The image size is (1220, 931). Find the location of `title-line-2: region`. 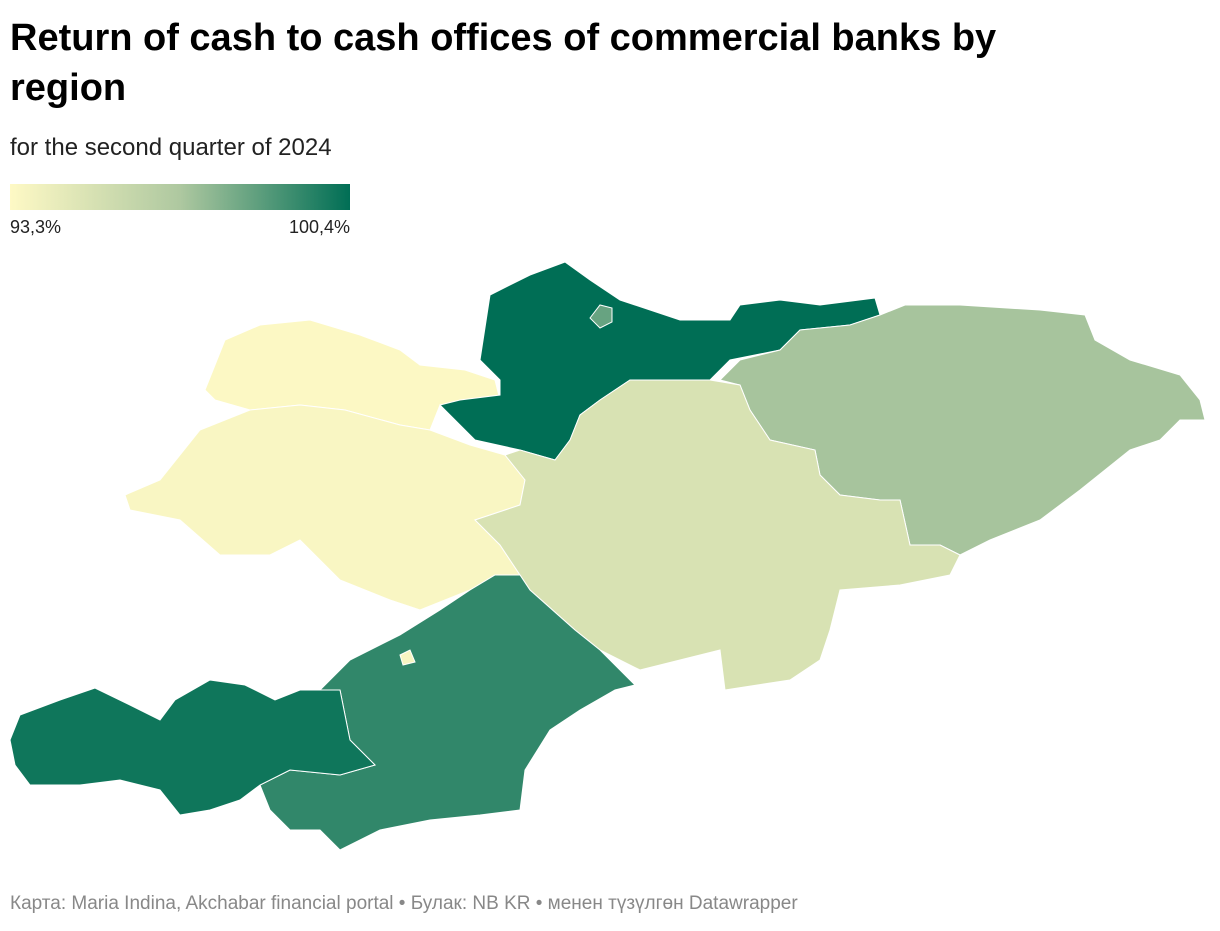

title-line-2: region is located at coordinates (68, 88).